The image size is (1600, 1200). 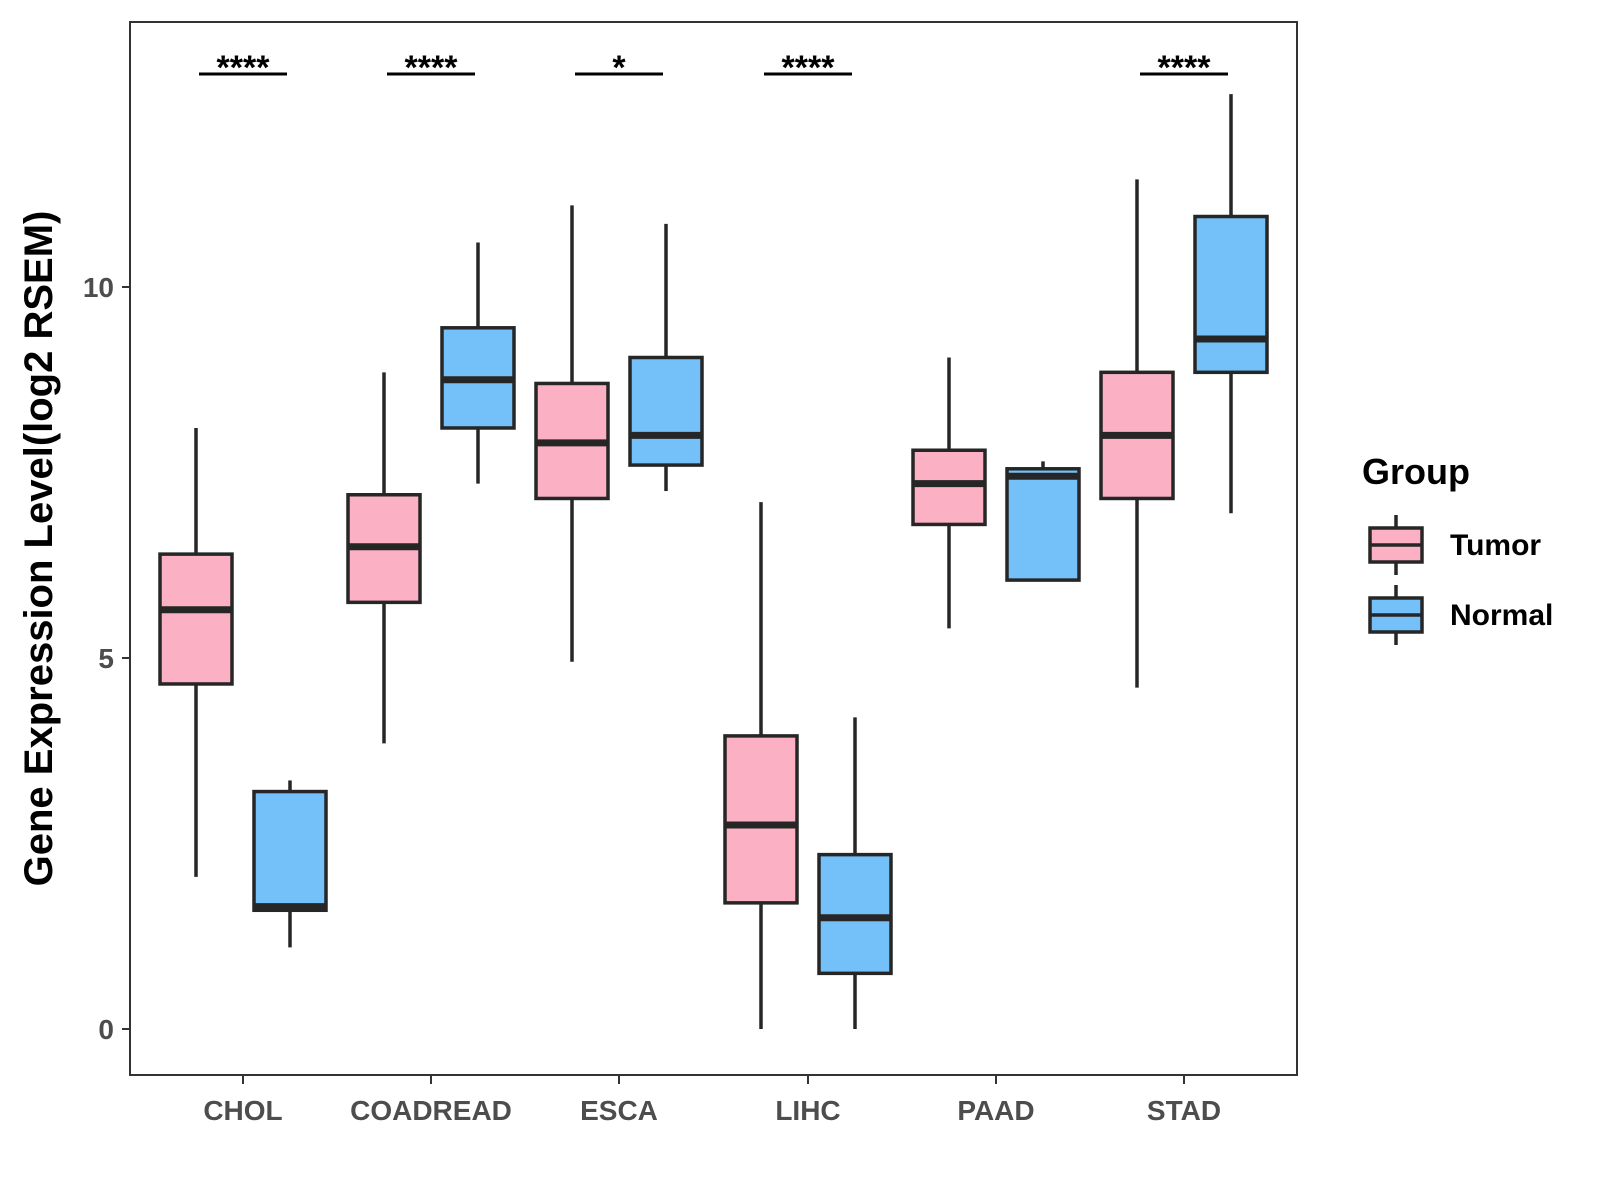 I want to click on legend-label: Tumor, so click(x=1495, y=545).